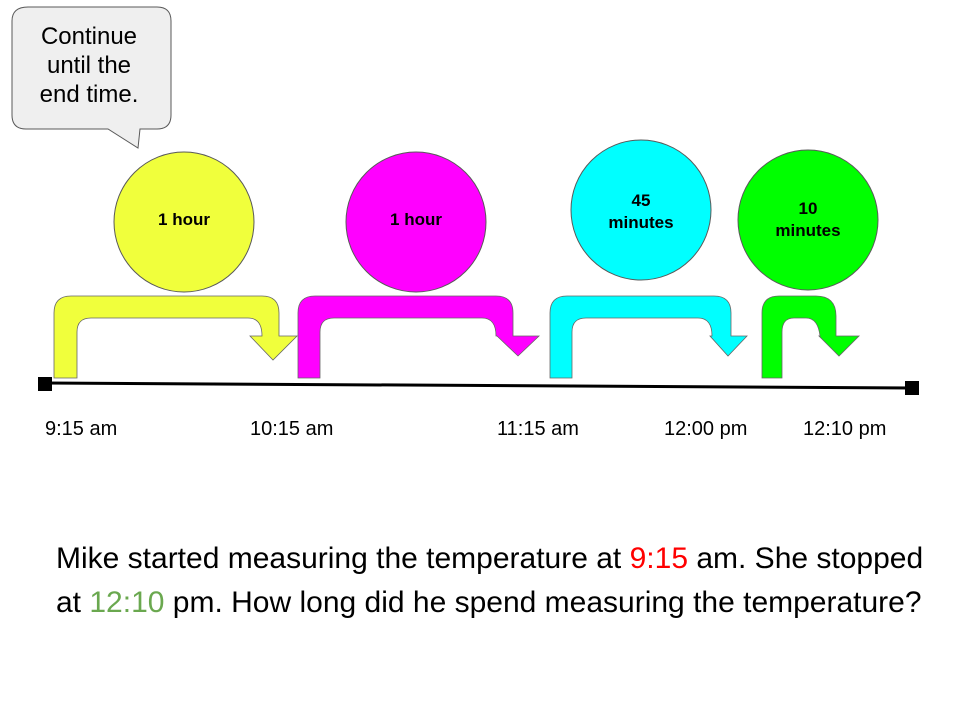 The image size is (960, 720). Describe the element at coordinates (292, 429) in the screenshot. I see `time-label: 10:15 am` at that location.